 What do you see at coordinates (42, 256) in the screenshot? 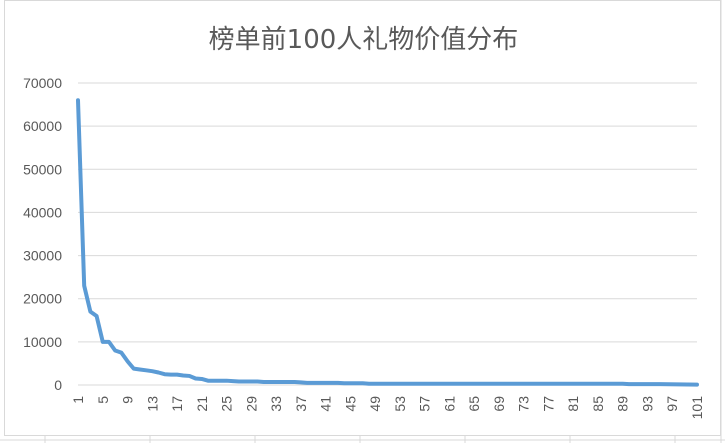
I see `y-tick-label: 30000` at bounding box center [42, 256].